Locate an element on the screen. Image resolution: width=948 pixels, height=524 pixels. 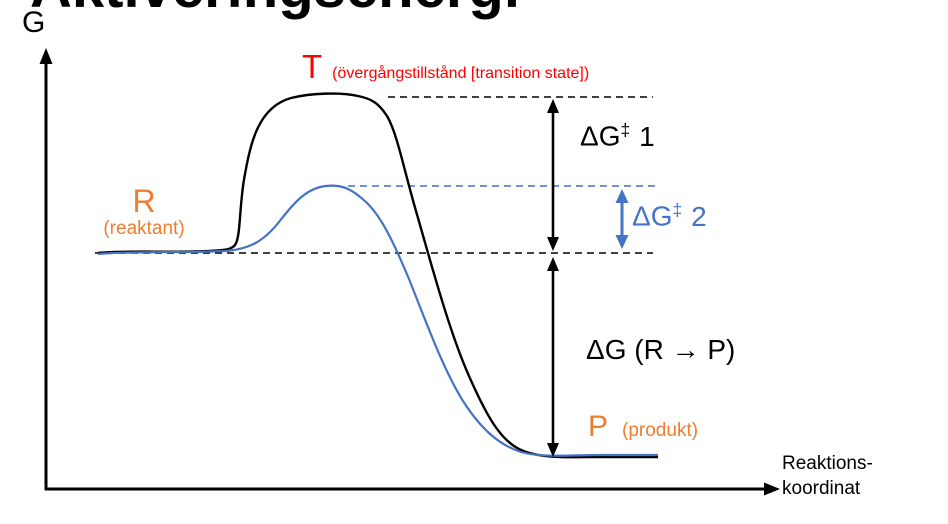
delta-g1-label: ΔG‡ 1 is located at coordinates (617, 136).